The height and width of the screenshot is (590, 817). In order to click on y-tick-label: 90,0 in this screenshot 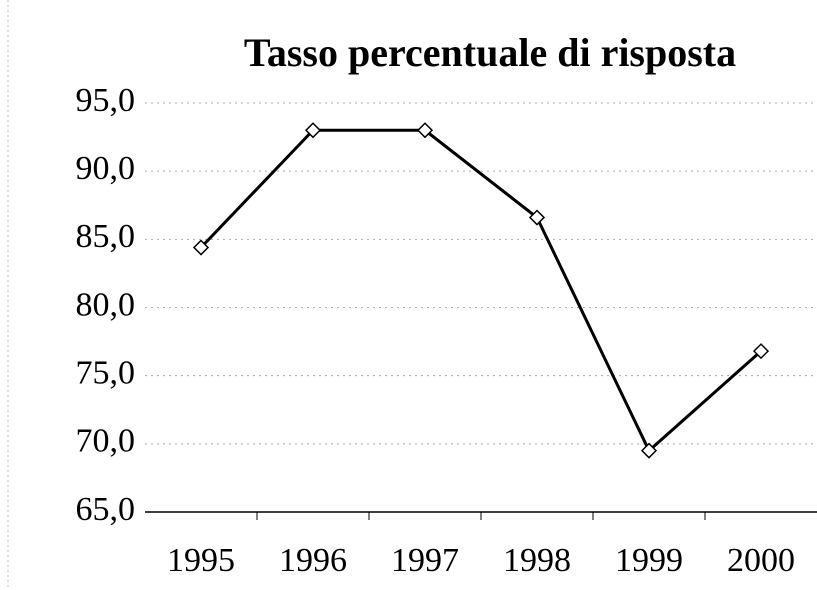, I will do `click(106, 168)`.